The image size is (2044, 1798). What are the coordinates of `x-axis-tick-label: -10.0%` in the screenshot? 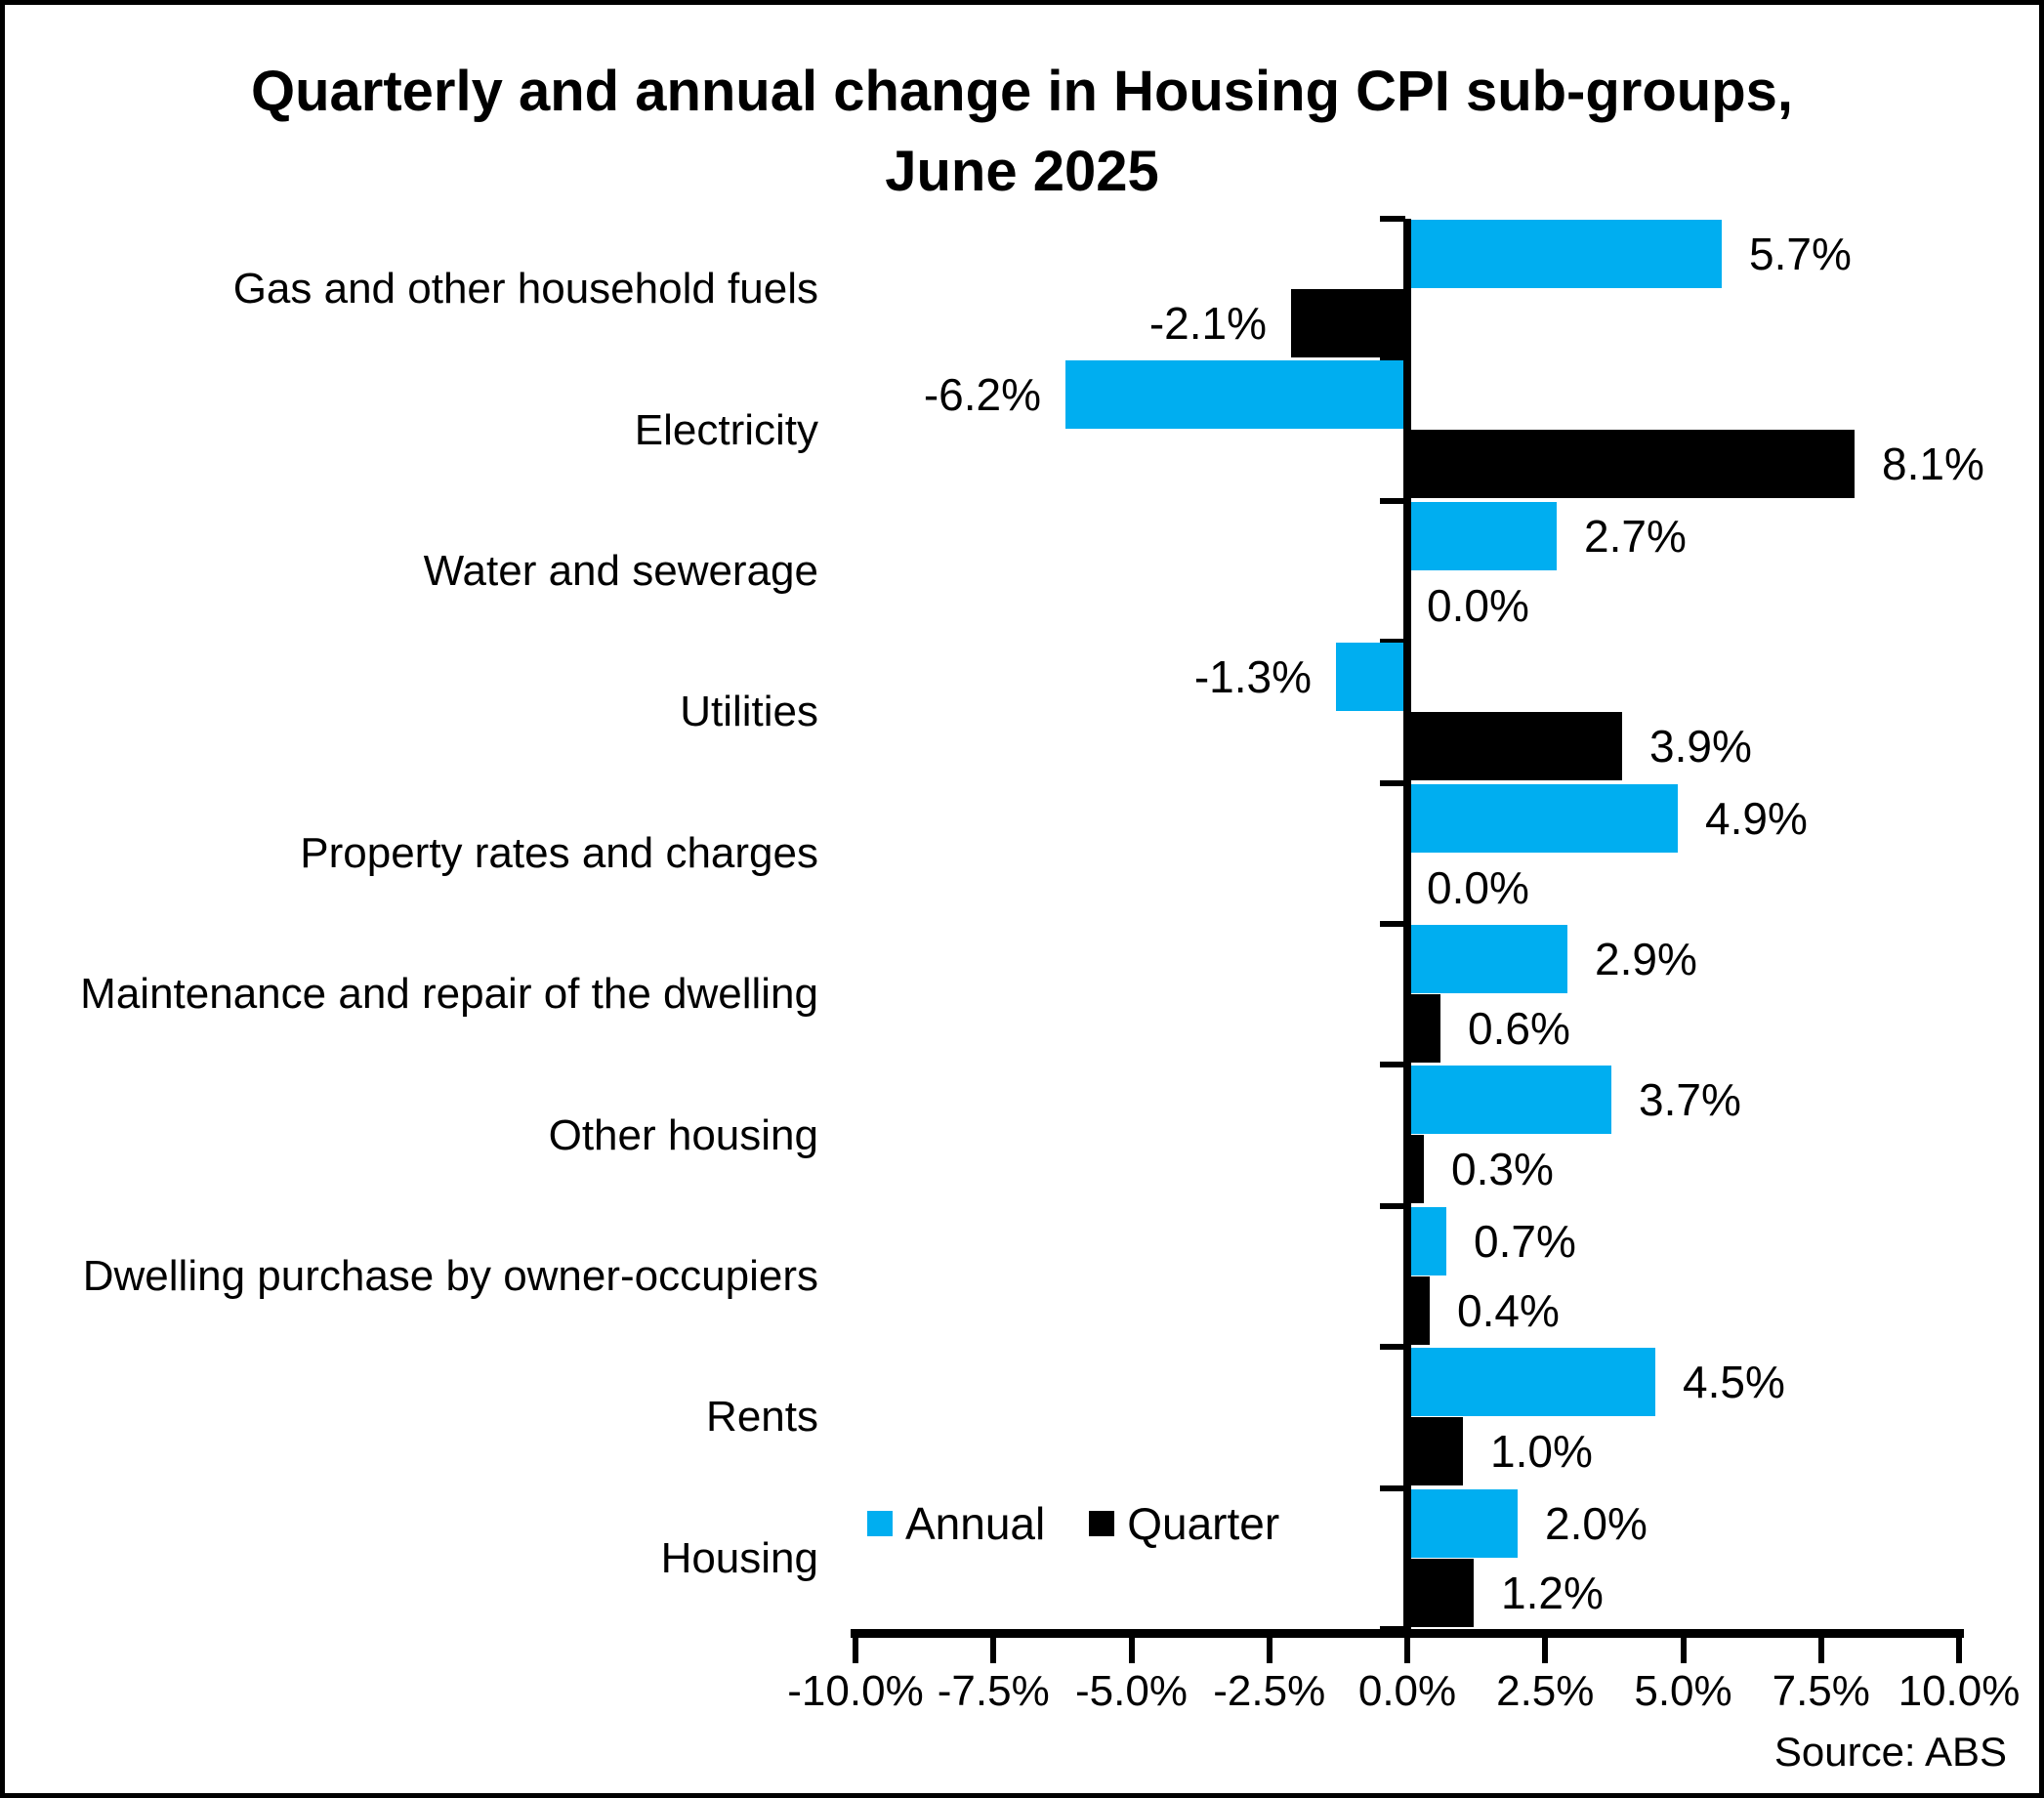 It's located at (855, 1691).